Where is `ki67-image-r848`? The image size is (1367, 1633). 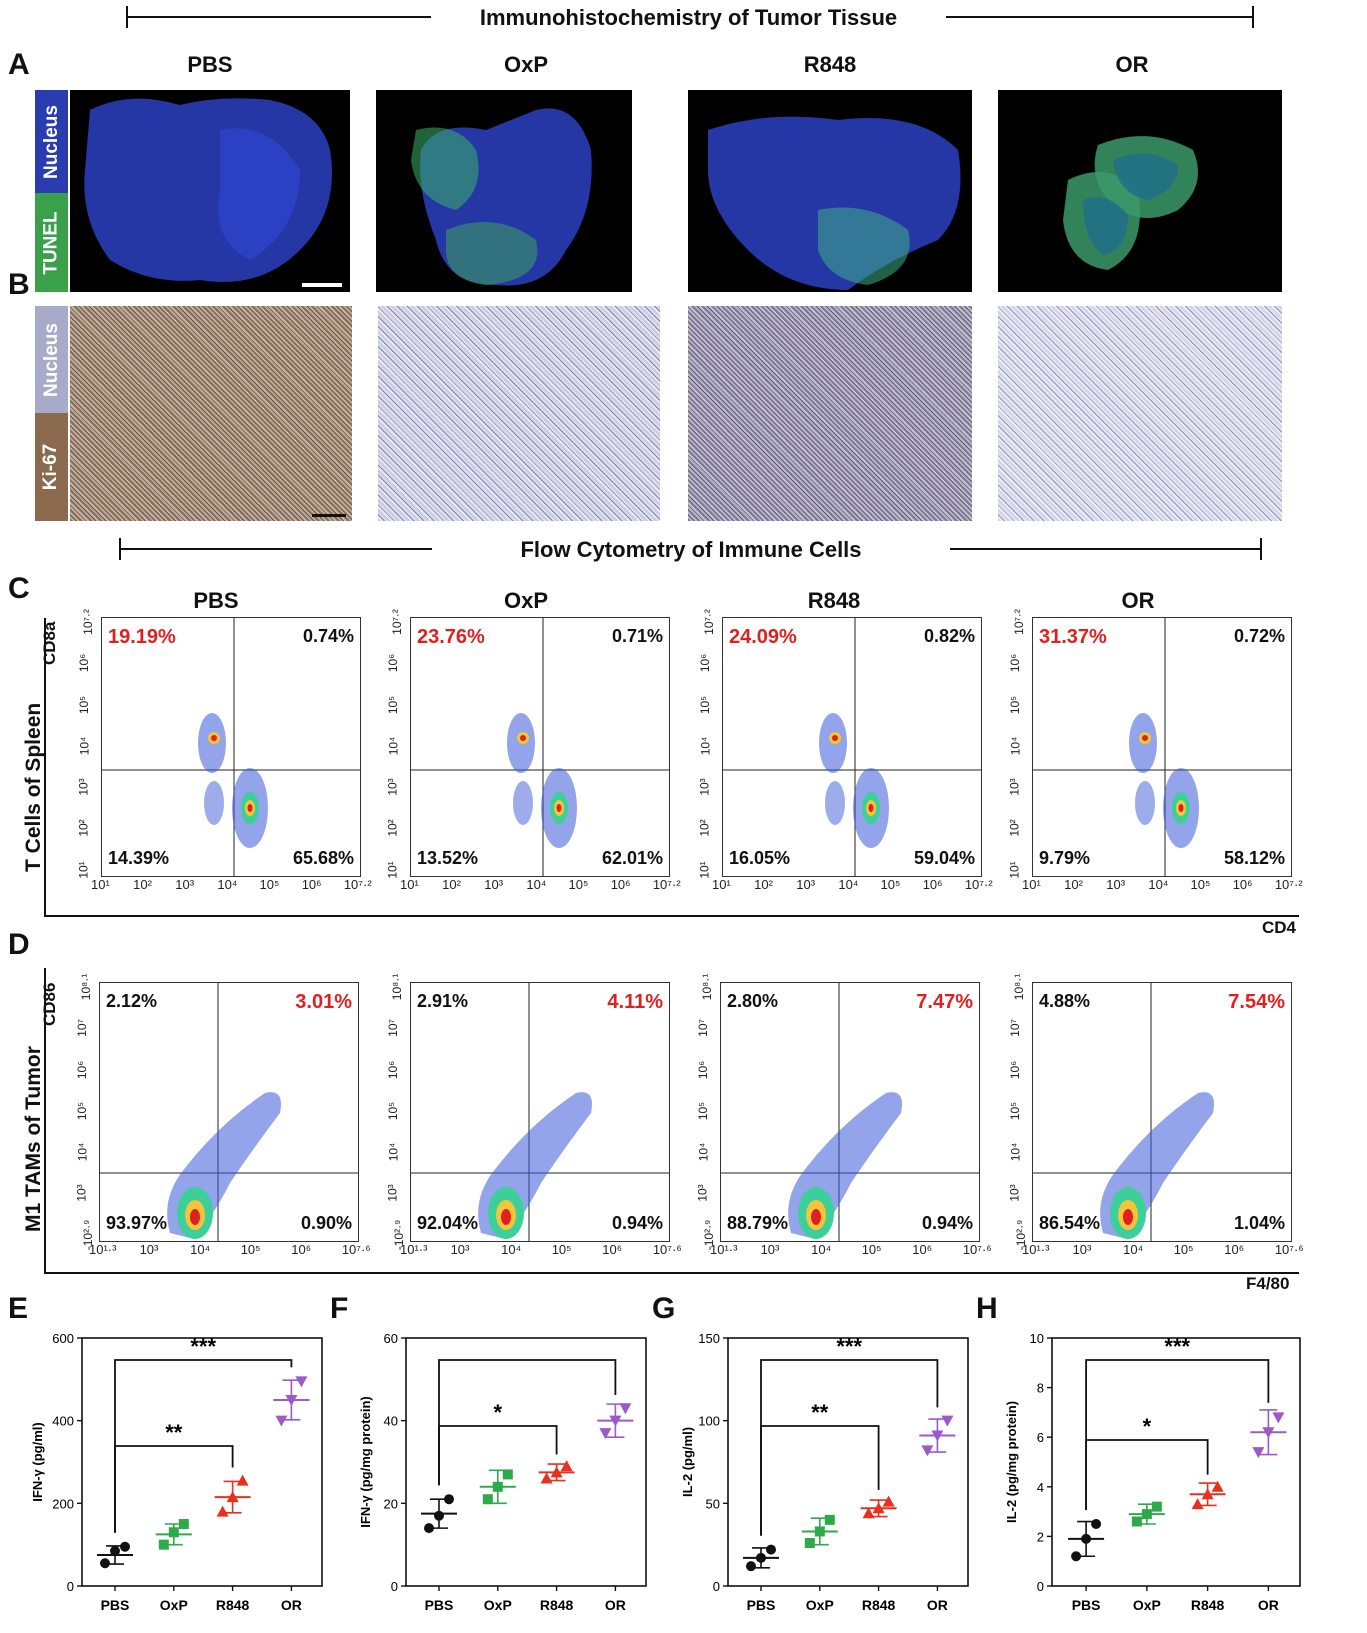
ki67-image-r848 is located at coordinates (830, 413).